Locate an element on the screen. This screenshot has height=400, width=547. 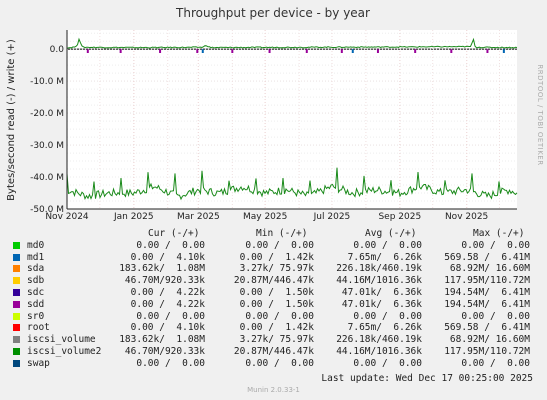
legend-name: iscsi_volume is located at coordinates (61, 340).